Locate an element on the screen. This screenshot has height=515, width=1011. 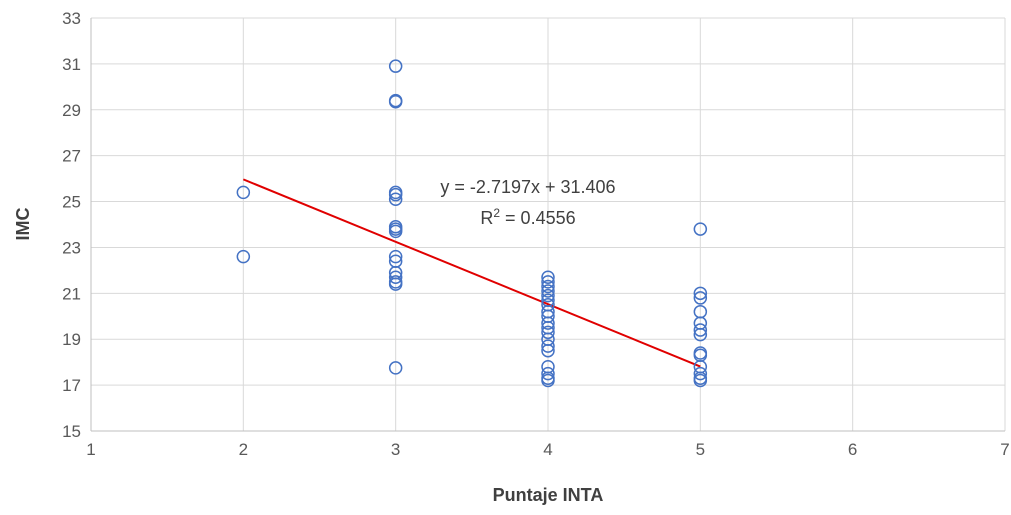
y-tick-label: 25 is located at coordinates (71, 202).